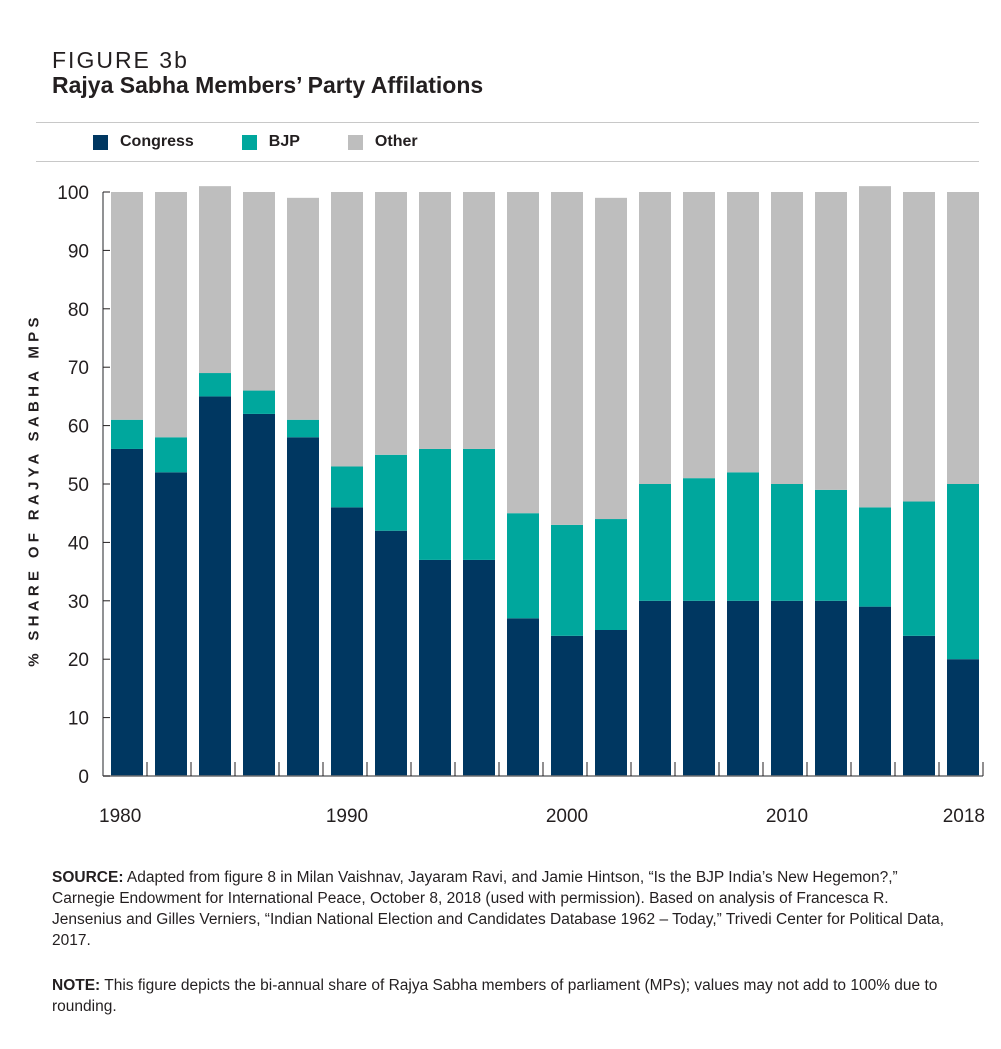 The width and height of the screenshot is (1001, 1049). I want to click on chart-title: Rajya Sabha Members’ Party Affilations, so click(268, 85).